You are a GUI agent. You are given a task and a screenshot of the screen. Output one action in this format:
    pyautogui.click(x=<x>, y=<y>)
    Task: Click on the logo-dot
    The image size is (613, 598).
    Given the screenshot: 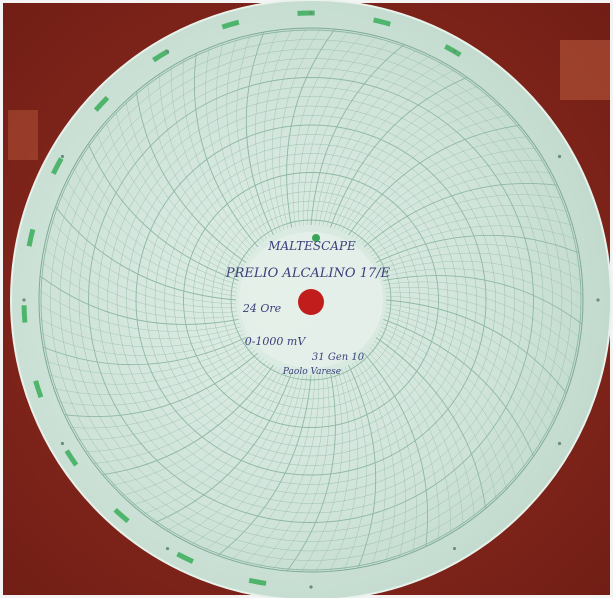 What is the action you would take?
    pyautogui.click(x=316, y=238)
    